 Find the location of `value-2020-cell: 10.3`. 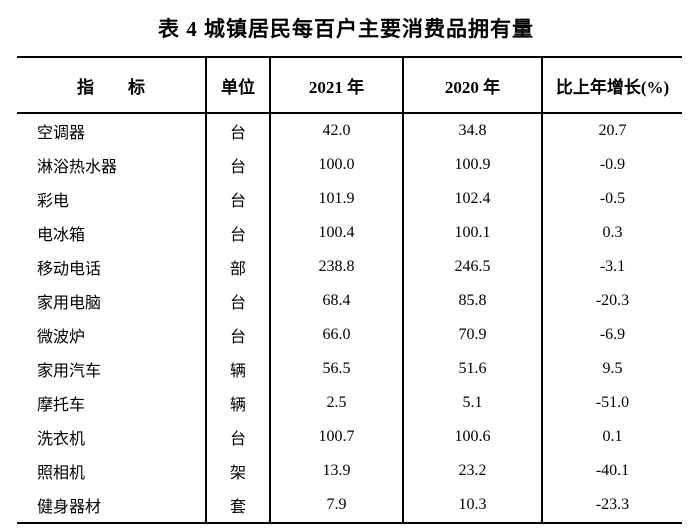

value-2020-cell: 10.3 is located at coordinates (472, 505).